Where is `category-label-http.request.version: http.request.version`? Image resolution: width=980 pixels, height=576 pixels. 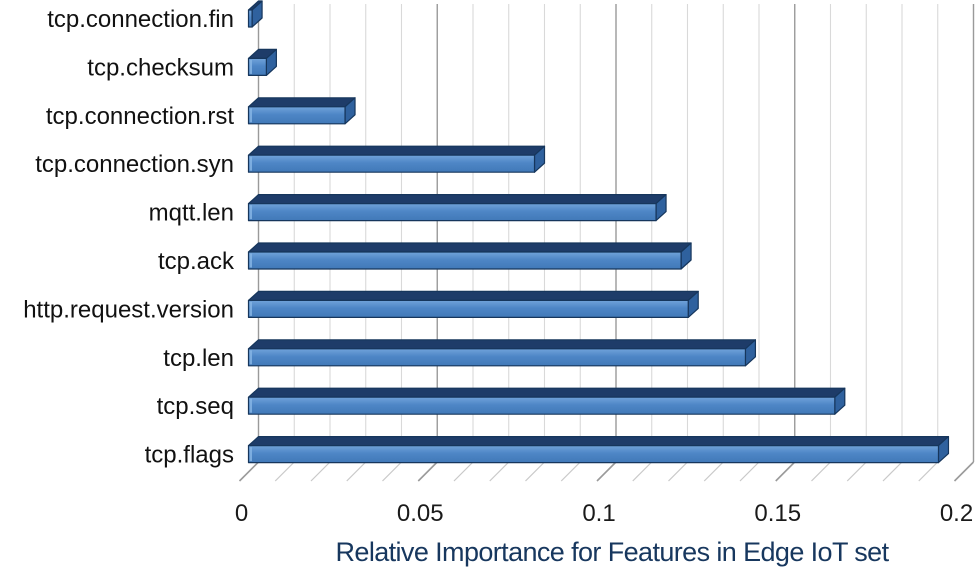
category-label-http.request.version: http.request.version is located at coordinates (128, 309).